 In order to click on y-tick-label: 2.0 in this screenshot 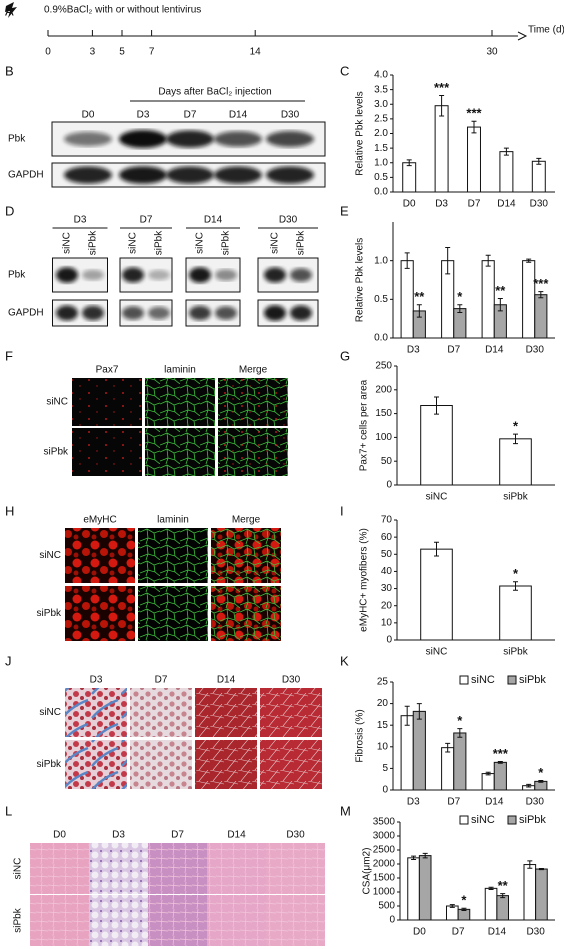, I will do `click(381, 133)`.